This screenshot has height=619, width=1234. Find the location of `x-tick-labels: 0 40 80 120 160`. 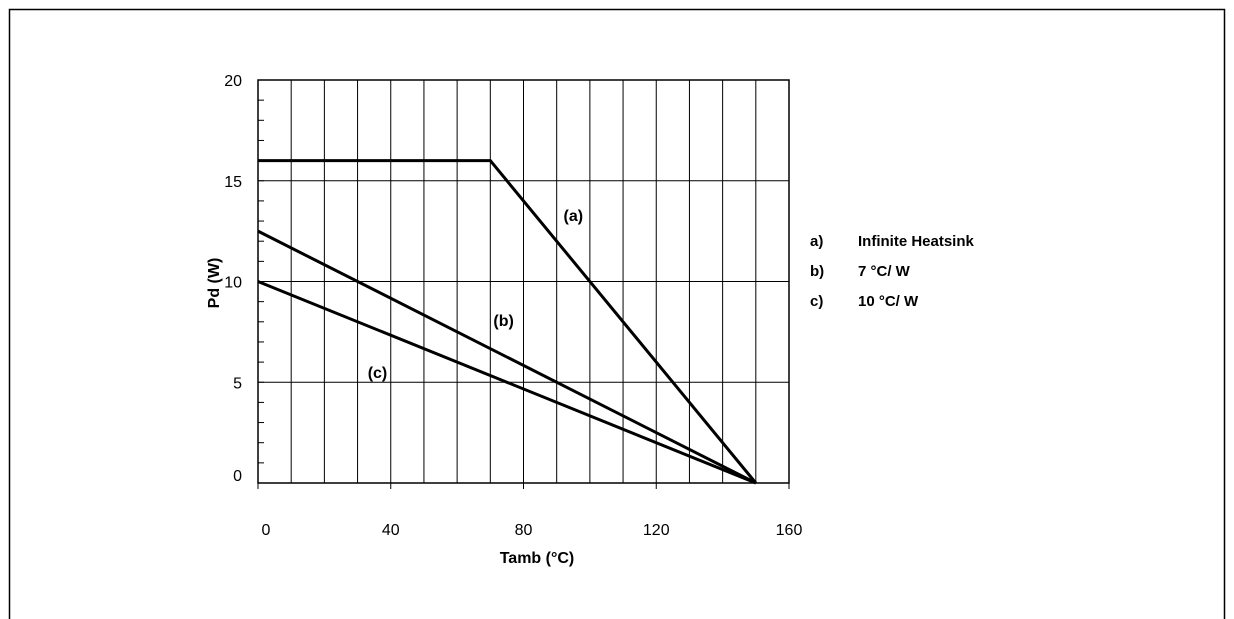

x-tick-labels: 0 40 80 120 160 is located at coordinates (530, 511).